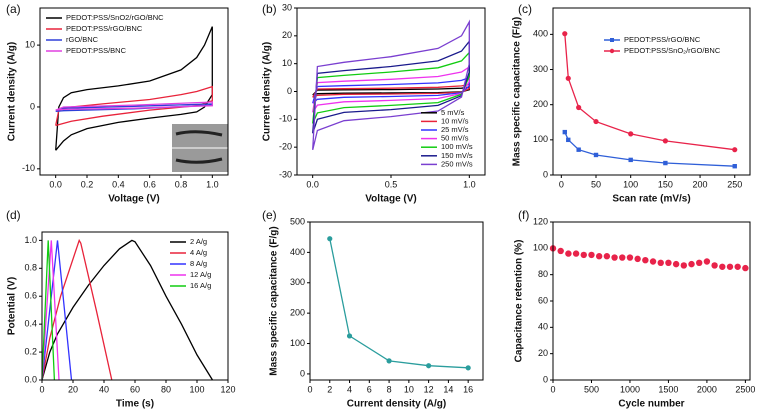 Image resolution: width=758 pixels, height=418 pixels. Describe the element at coordinates (455, 129) in the screenshot. I see `legend-label: 25 mV/s` at that location.